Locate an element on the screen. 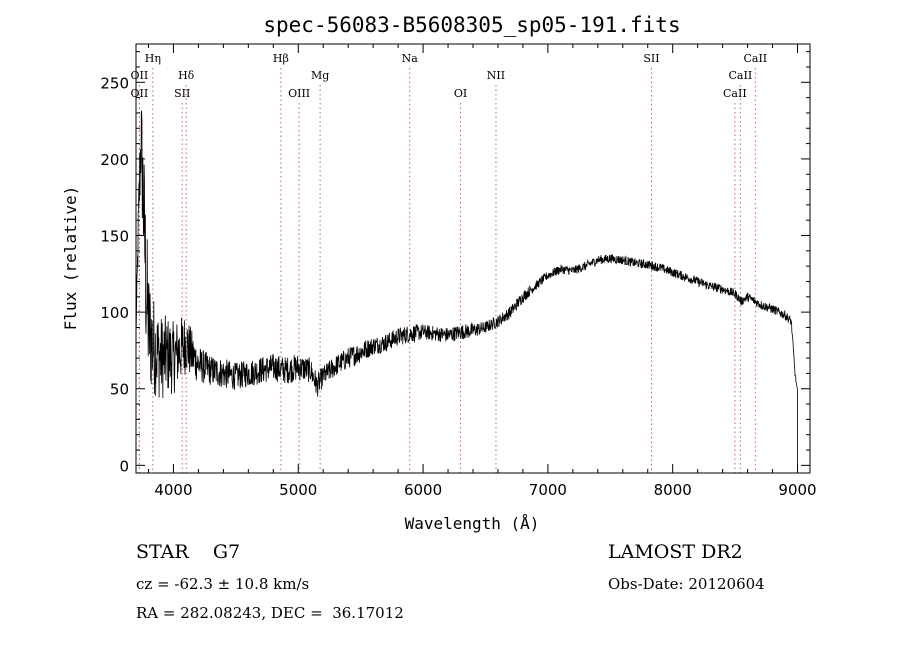 Image resolution: width=900 pixels, height=650 pixels. spectral-line-label: Na is located at coordinates (410, 58).